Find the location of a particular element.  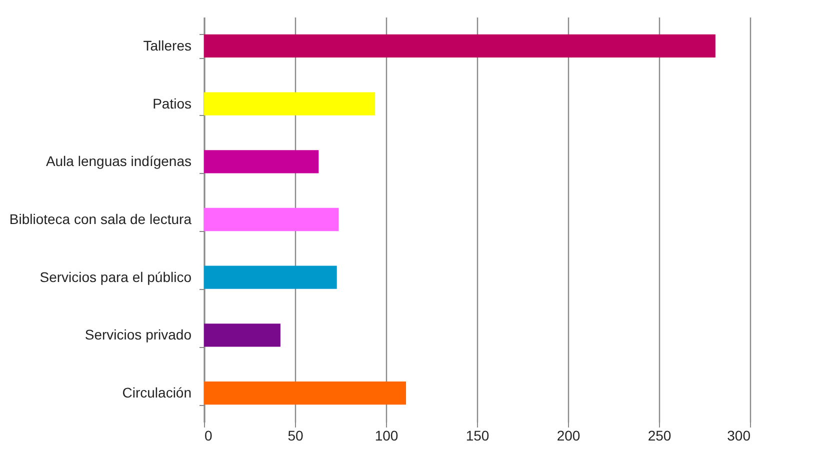

x-tick-label: 300 is located at coordinates (739, 436).